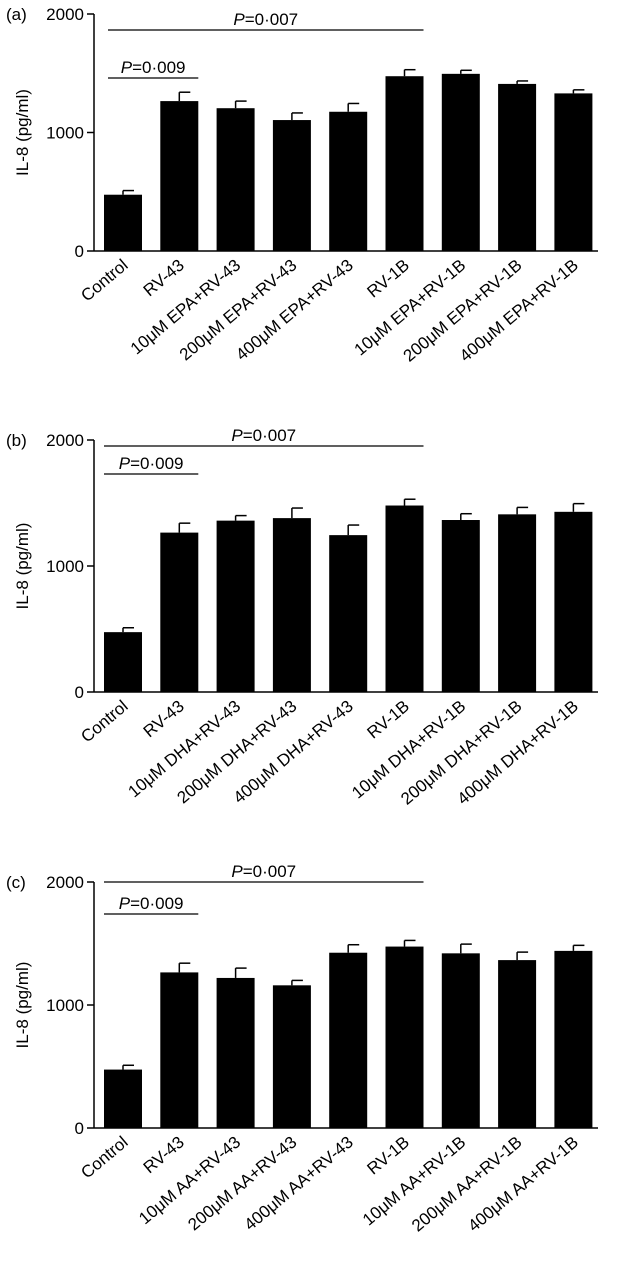 The width and height of the screenshot is (620, 1263). Describe the element at coordinates (189, 1181) in the screenshot. I see `category-label: 10μM AA+RV-43` at that location.